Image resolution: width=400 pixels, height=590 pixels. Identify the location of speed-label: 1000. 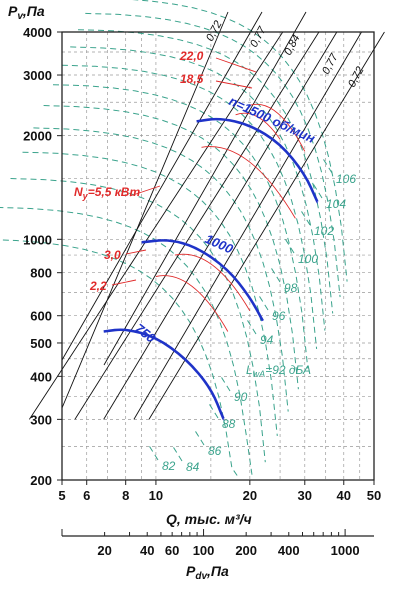
(219, 244).